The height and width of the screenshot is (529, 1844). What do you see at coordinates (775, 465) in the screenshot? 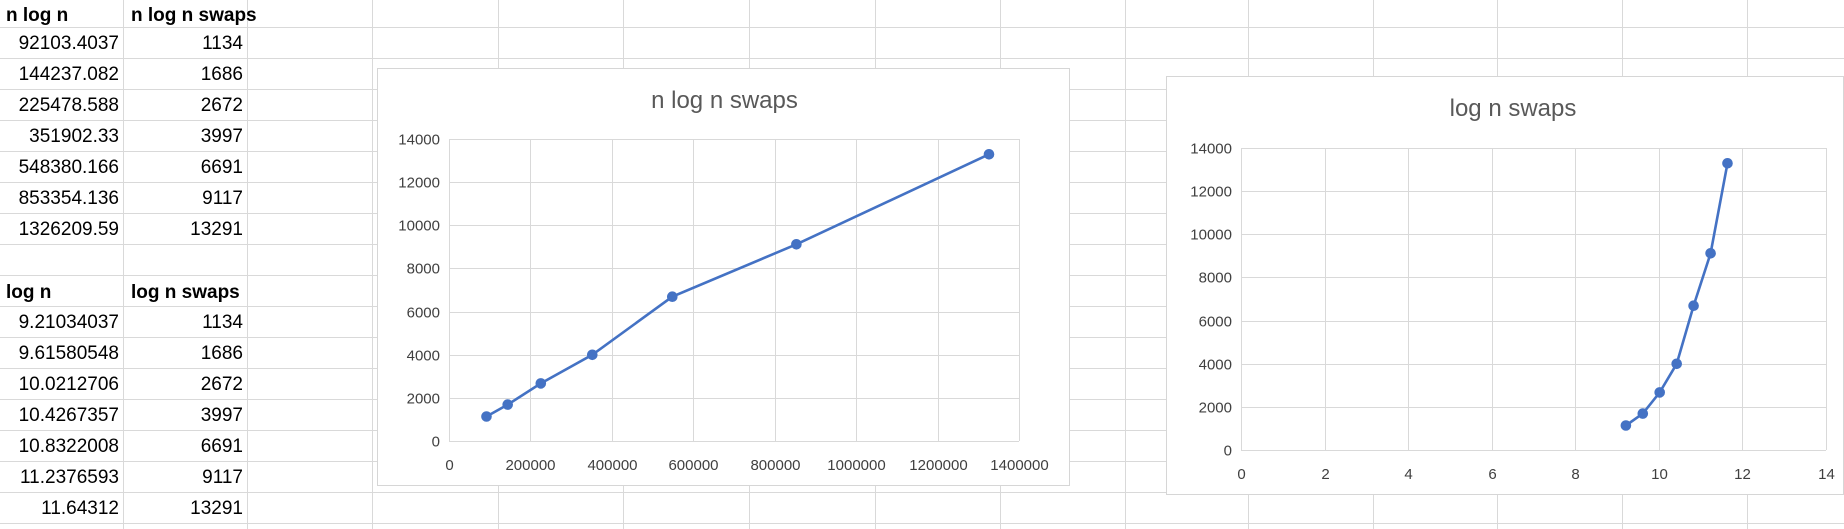
I see `x-tick-label: 800000` at bounding box center [775, 465].